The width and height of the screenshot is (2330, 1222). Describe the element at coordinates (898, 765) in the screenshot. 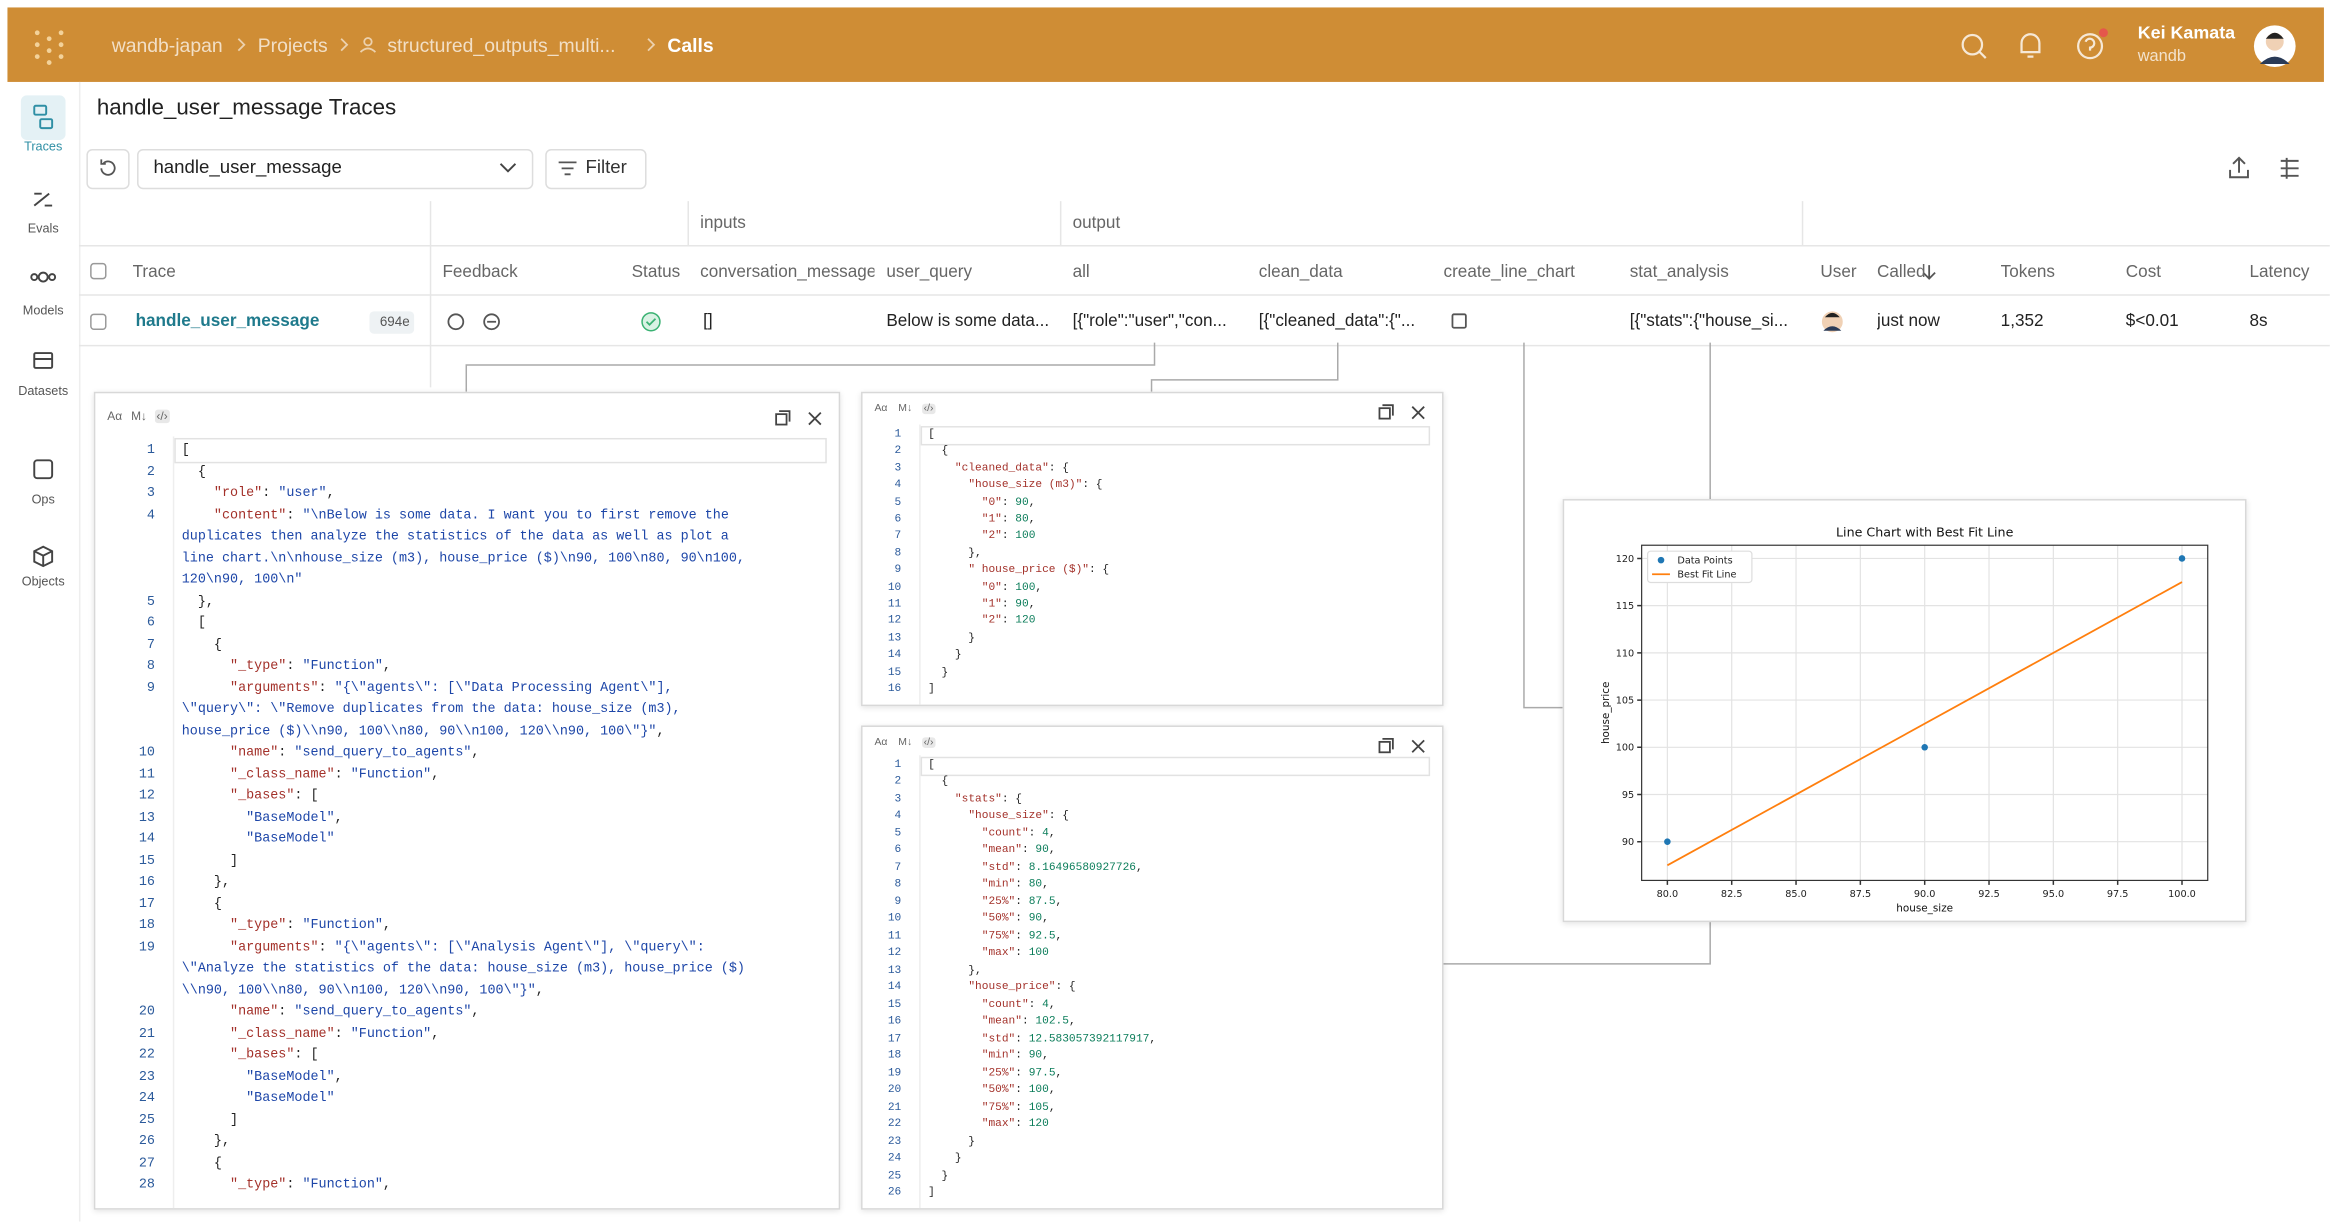

I see `line-number: 1` at that location.